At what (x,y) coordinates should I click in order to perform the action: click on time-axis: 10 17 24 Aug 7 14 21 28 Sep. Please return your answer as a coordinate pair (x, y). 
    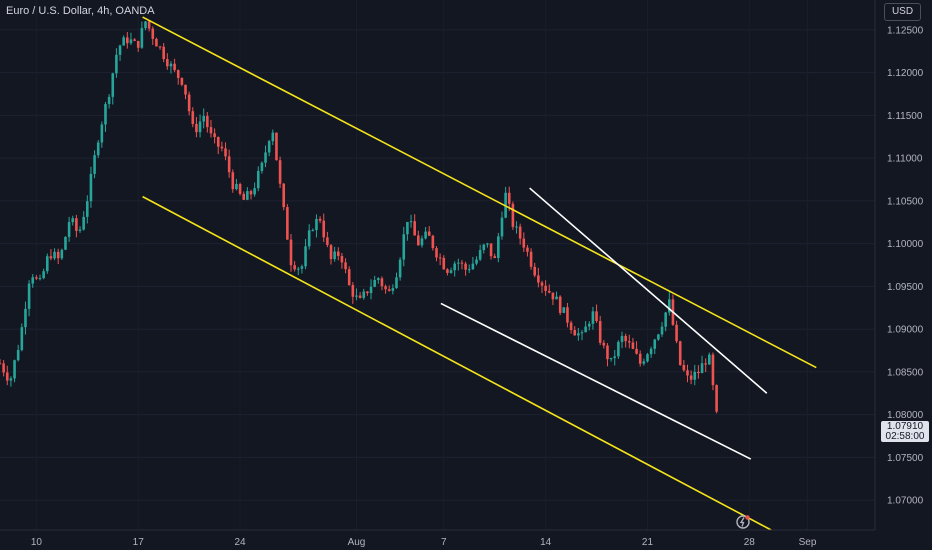
    Looking at the image, I should click on (437, 538).